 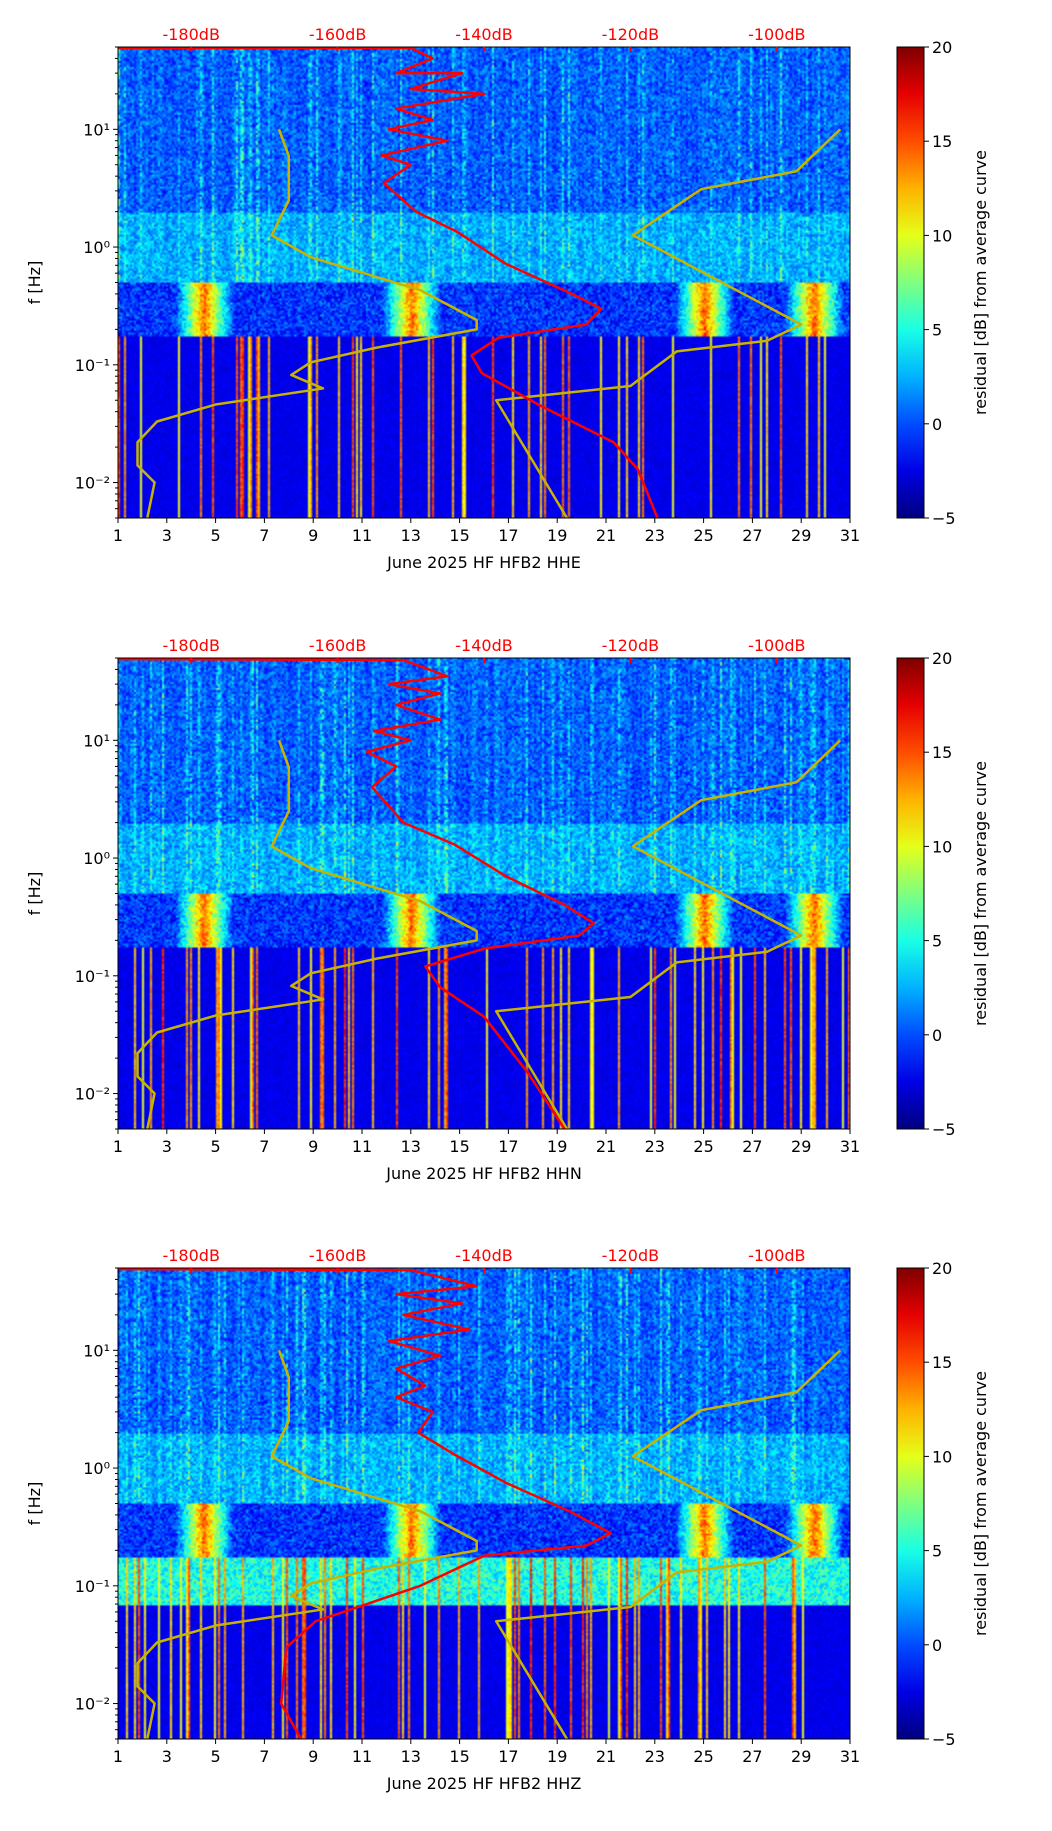 I want to click on y-tick-label: 10¹, so click(x=96, y=1350).